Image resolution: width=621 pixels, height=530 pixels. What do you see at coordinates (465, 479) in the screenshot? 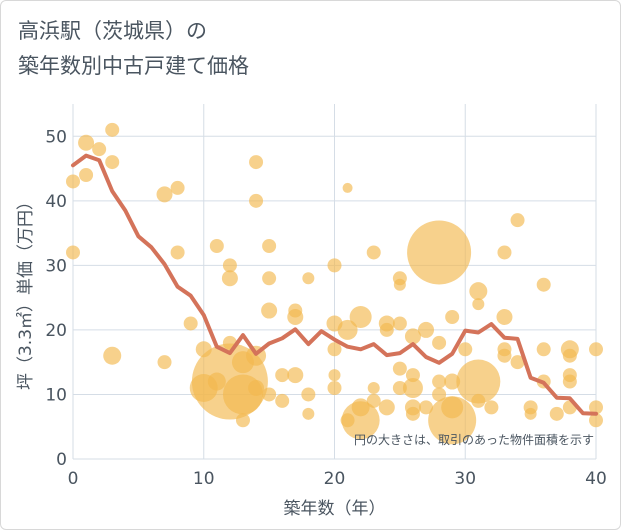
I see `x-tick-label: 30` at bounding box center [465, 479].